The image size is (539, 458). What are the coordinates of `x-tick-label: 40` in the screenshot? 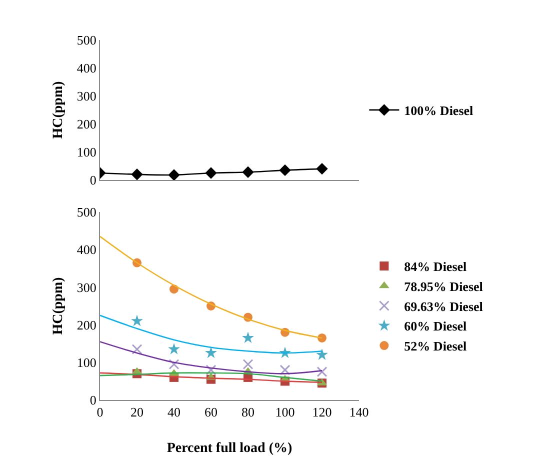 It's located at (174, 412).